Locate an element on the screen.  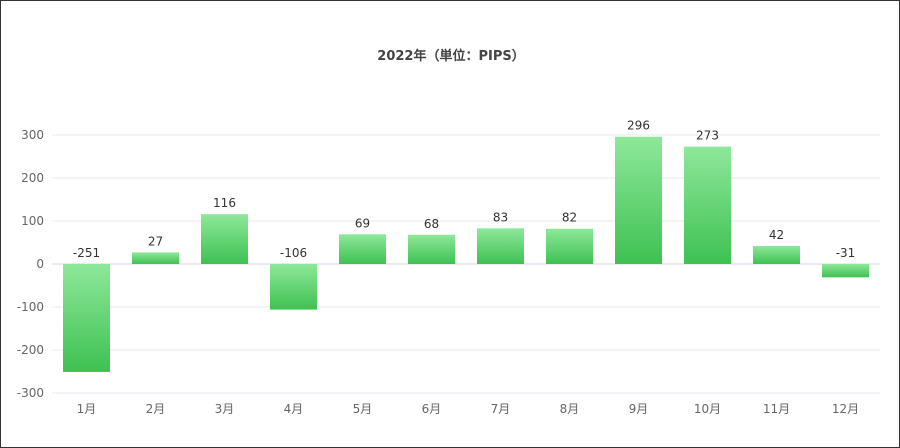
data-label: 296 is located at coordinates (638, 126).